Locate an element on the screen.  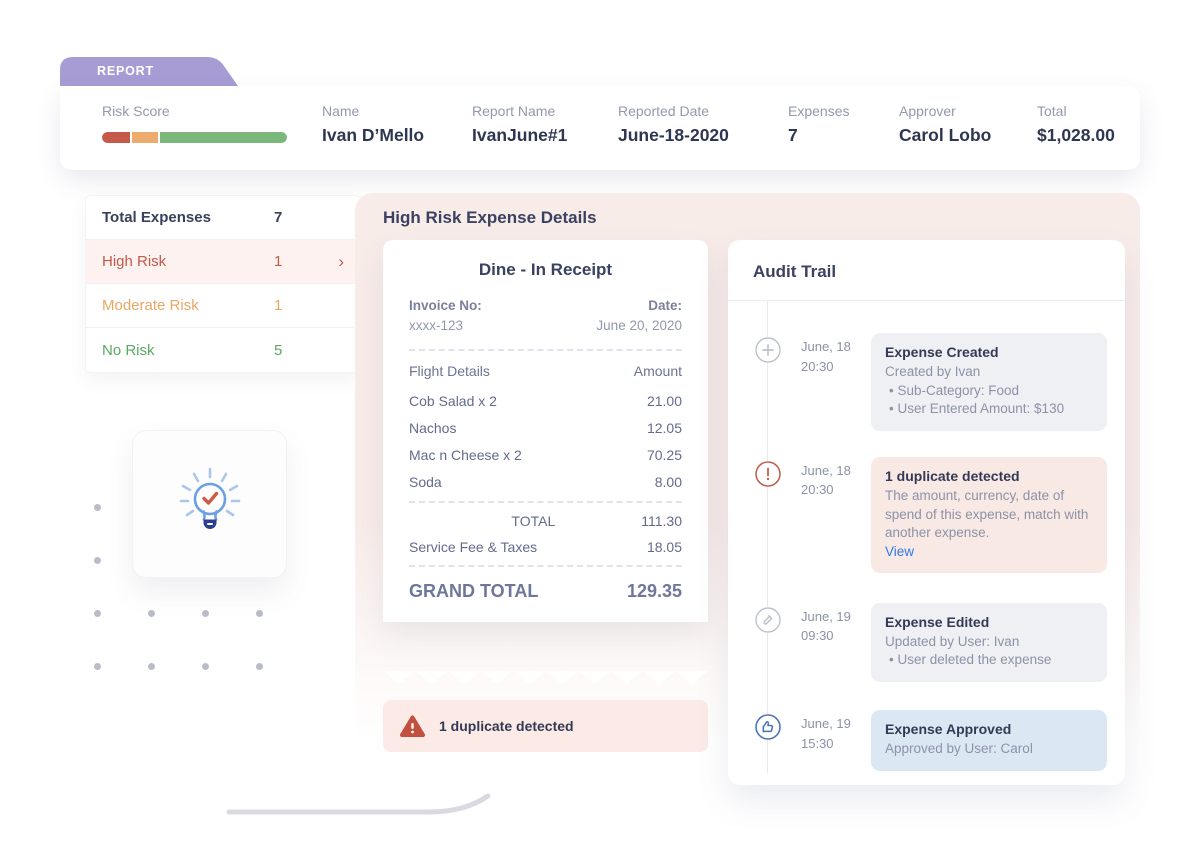
audit-entry-subtitle: Updated by User: Ivan is located at coordinates (952, 641).